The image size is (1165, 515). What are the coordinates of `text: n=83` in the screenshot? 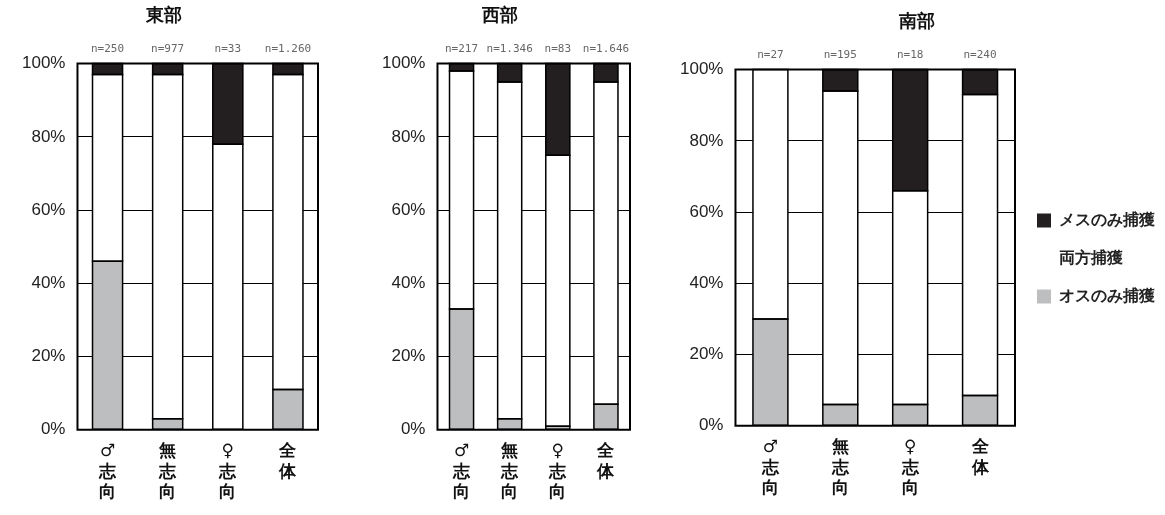 It's located at (558, 48).